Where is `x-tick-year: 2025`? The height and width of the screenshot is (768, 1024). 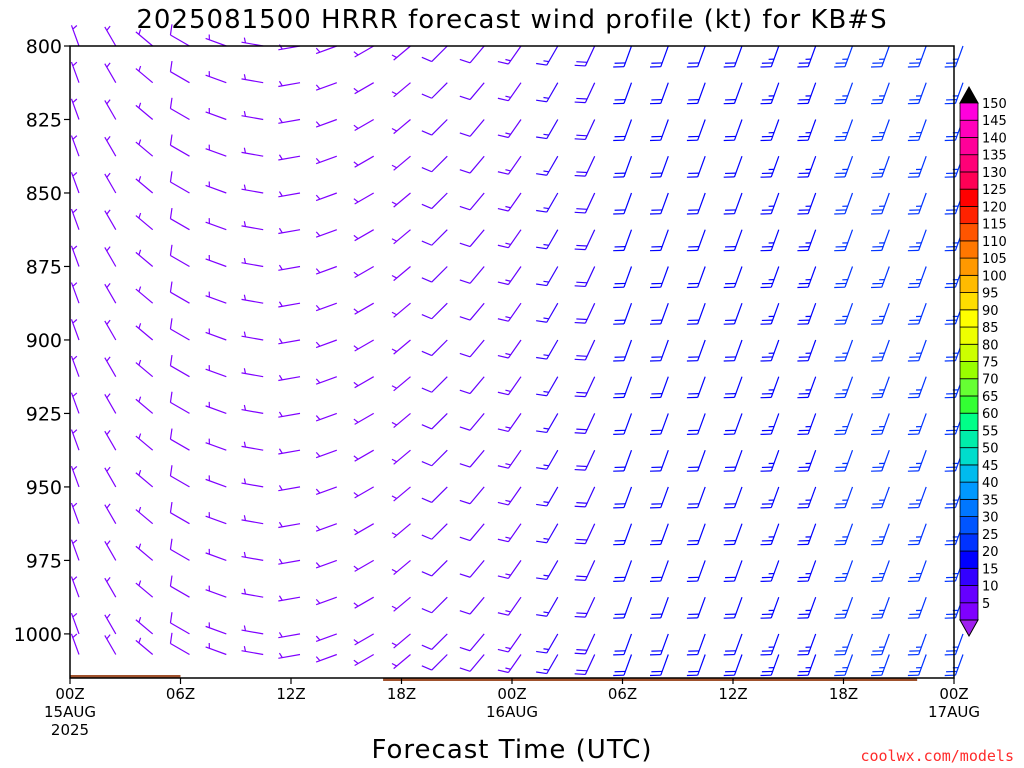 x-tick-year: 2025 is located at coordinates (70, 730).